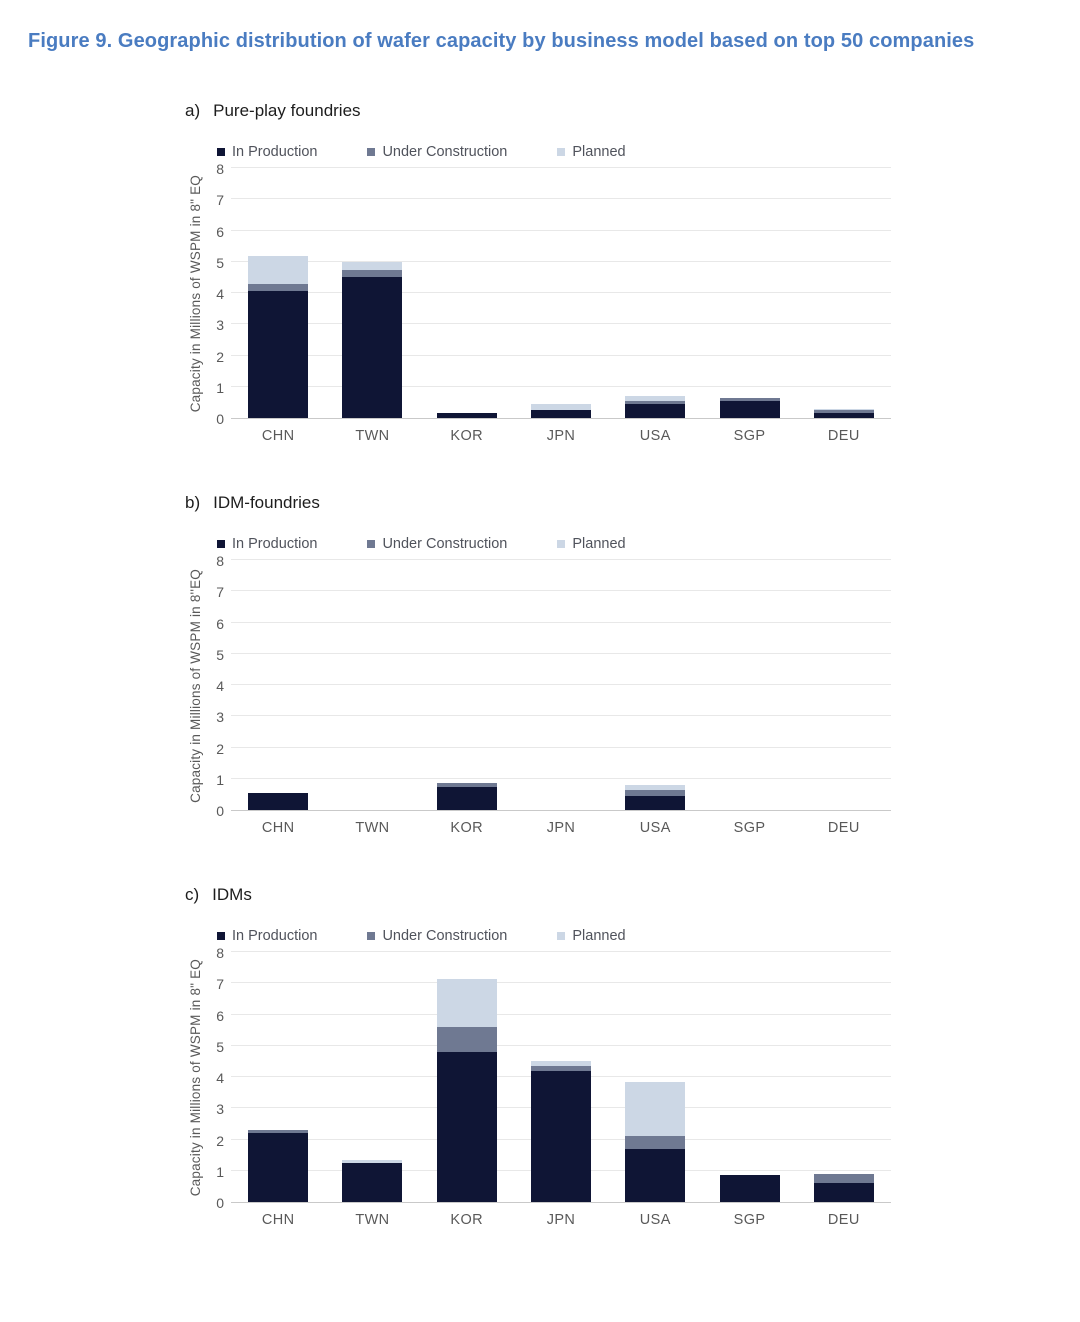 This screenshot has height=1322, width=1080. I want to click on y-tick-label: 6, so click(220, 231).